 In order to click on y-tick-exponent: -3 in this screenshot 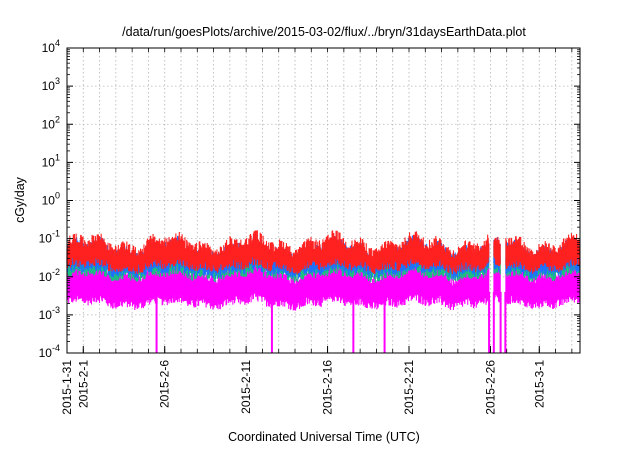, I will do `click(56, 310)`.